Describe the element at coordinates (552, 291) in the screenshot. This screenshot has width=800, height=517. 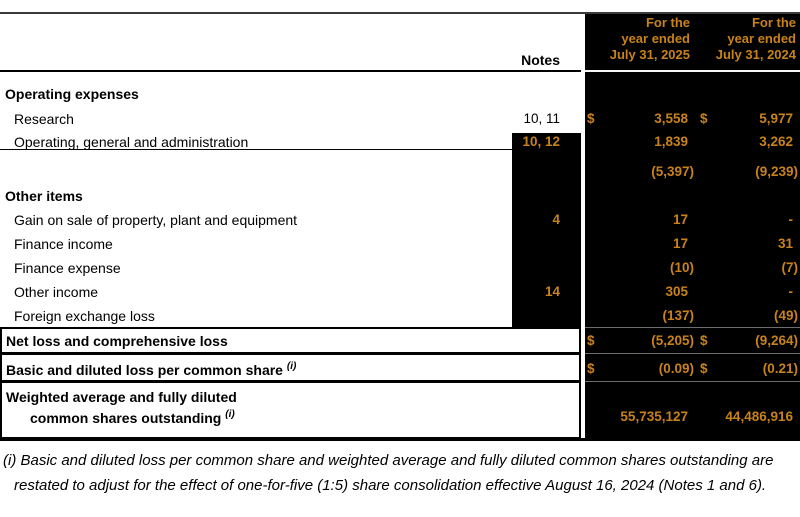
I see `note-other-income: 14` at that location.